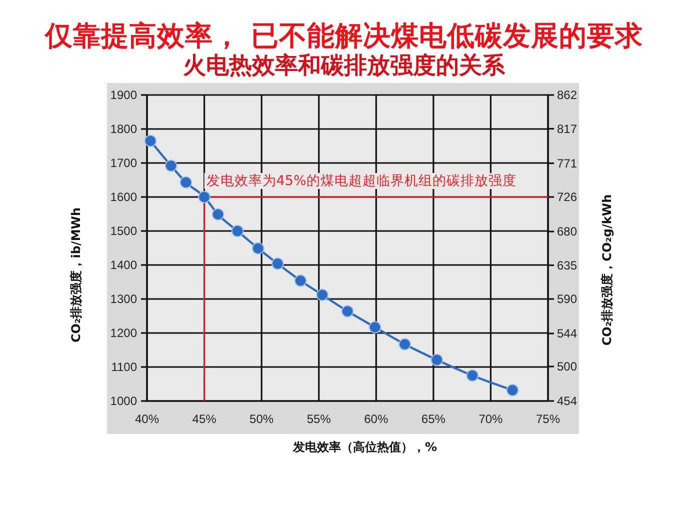 The image size is (688, 514). What do you see at coordinates (433, 419) in the screenshot?
I see `x-tick-label: 65%` at bounding box center [433, 419].